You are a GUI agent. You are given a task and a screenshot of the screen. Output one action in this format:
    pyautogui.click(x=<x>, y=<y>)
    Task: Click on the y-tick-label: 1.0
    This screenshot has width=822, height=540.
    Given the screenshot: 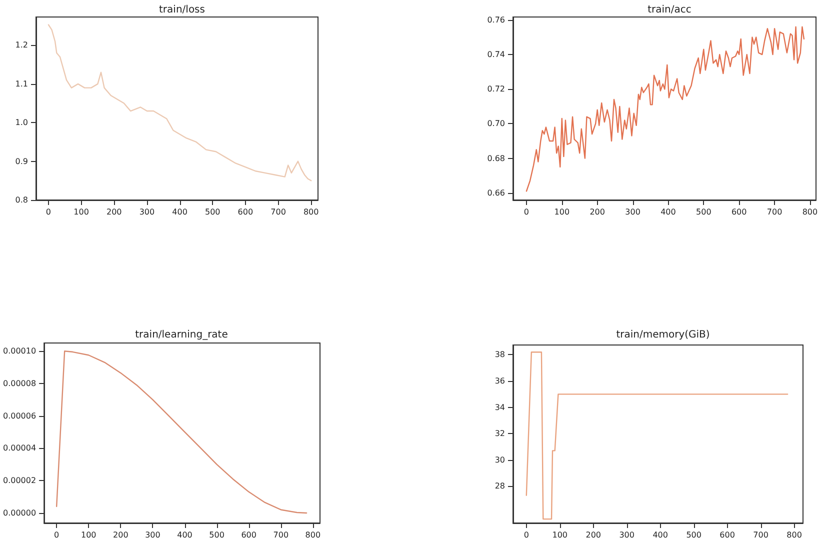 What is the action you would take?
    pyautogui.click(x=21, y=123)
    